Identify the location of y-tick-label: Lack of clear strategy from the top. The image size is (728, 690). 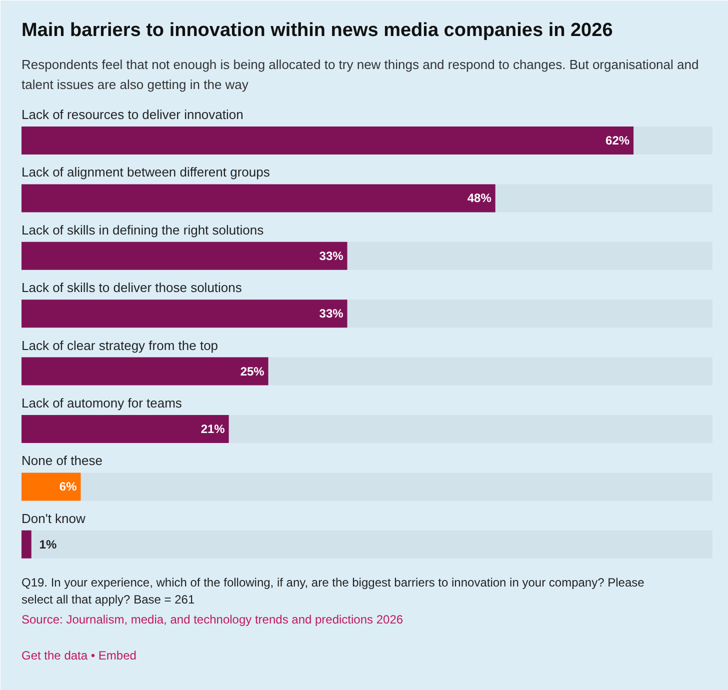
(120, 345).